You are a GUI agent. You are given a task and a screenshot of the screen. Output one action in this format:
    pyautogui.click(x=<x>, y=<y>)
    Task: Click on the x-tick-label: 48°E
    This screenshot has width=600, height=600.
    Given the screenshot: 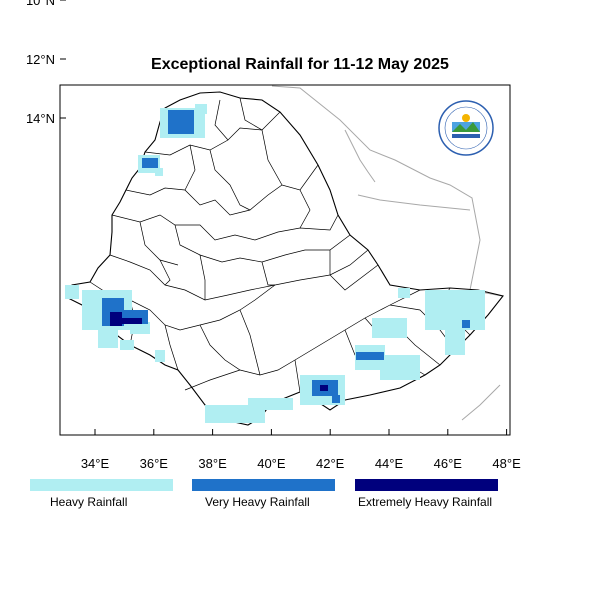 What is the action you would take?
    pyautogui.click(x=506, y=463)
    